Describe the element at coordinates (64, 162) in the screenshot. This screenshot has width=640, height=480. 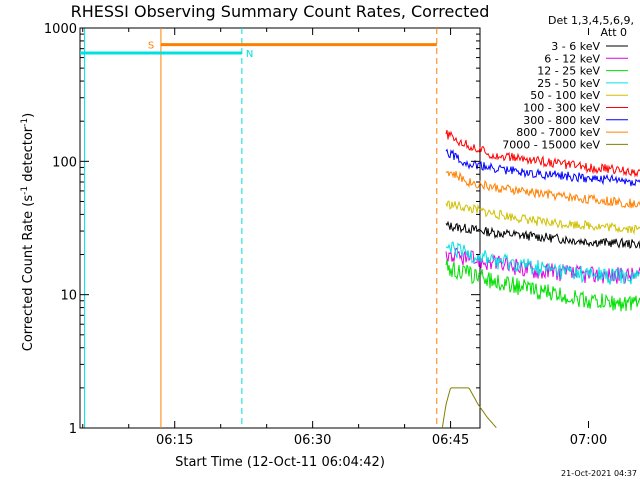
I see `y-tick-label: 100` at that location.